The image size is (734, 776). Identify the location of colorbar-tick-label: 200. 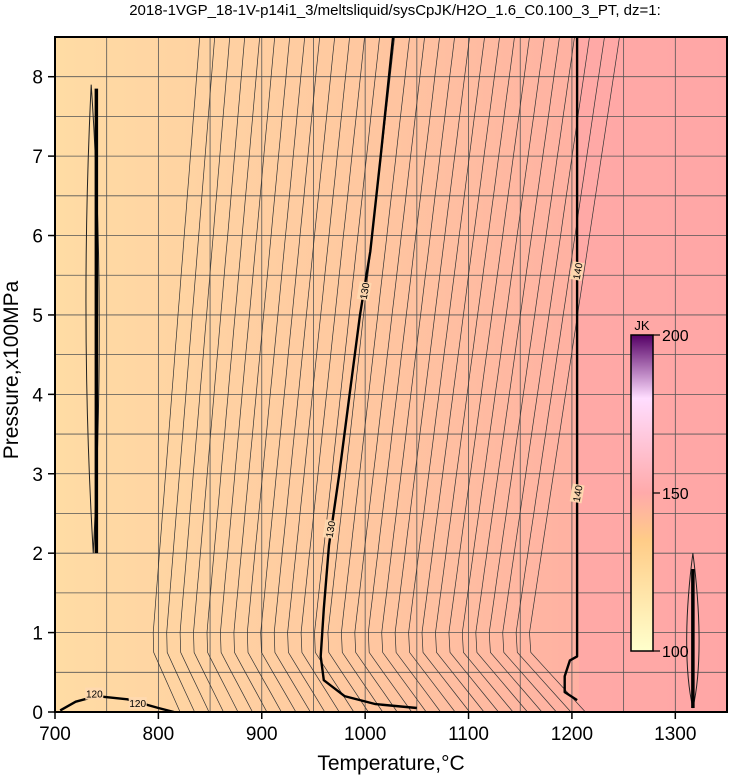
(675, 336).